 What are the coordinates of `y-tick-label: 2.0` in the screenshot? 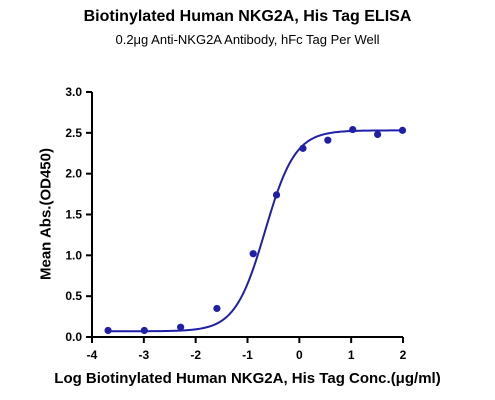 It's located at (73, 174).